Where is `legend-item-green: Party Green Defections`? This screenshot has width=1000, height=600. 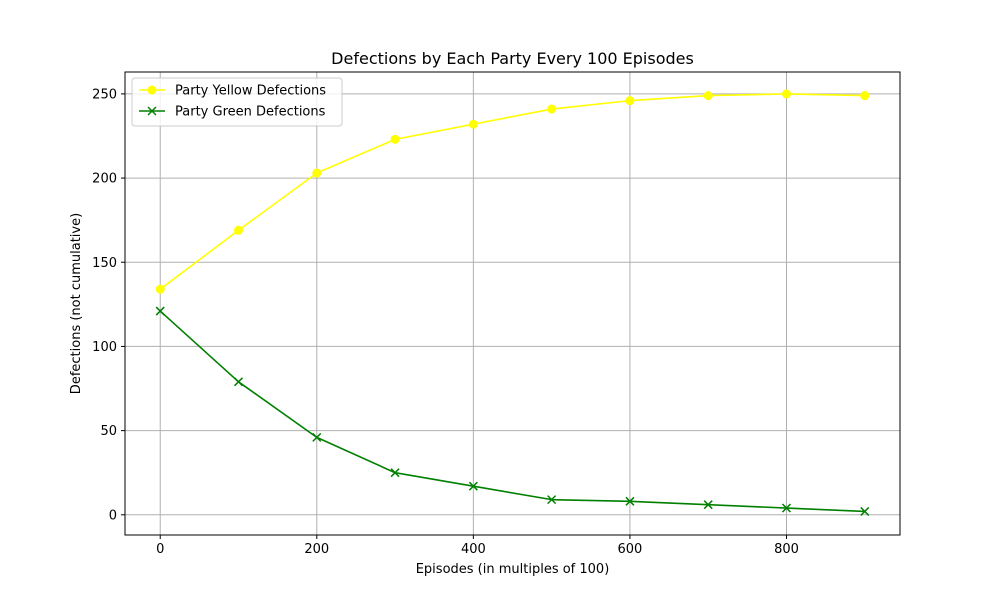 legend-item-green: Party Green Defections is located at coordinates (232, 112).